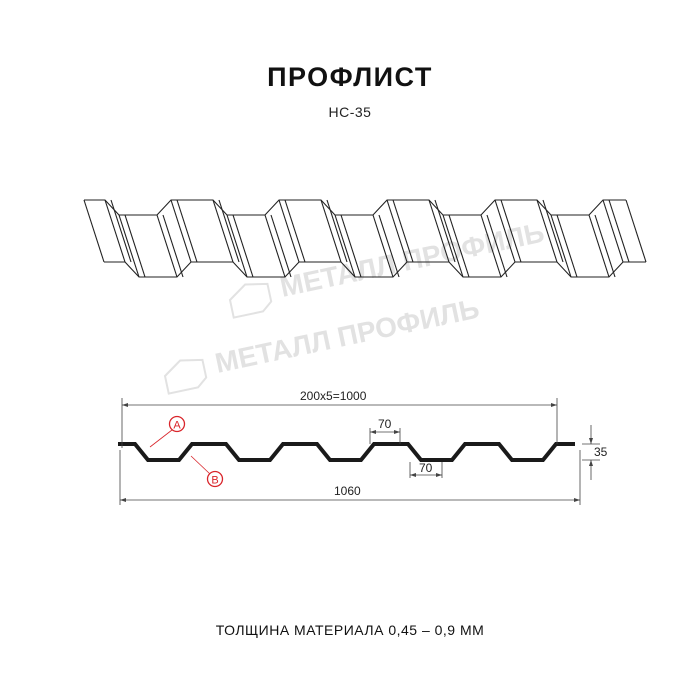 The height and width of the screenshot is (700, 700). I want to click on marker-b-label: B, so click(214, 481).